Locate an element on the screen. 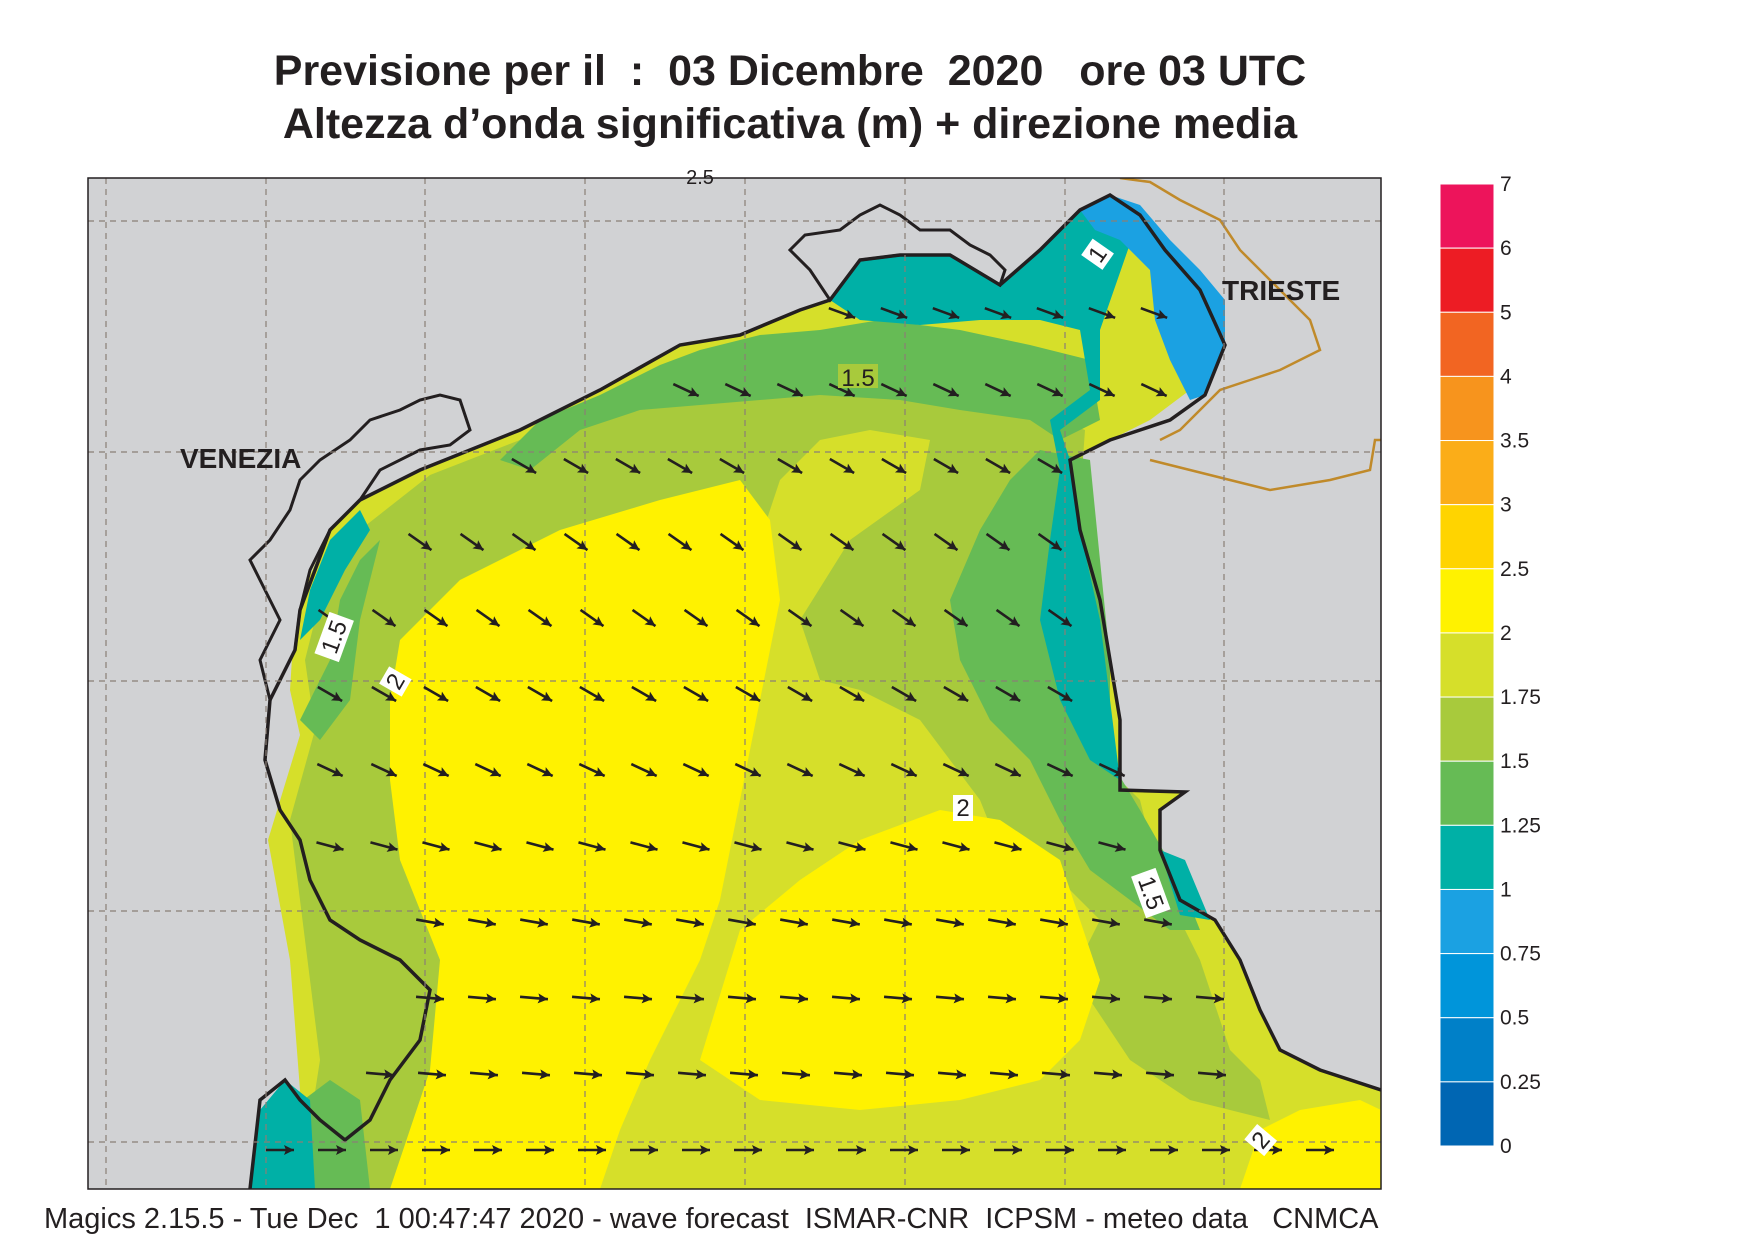 The image size is (1755, 1242). legend-label: 1.5 is located at coordinates (1514, 761).